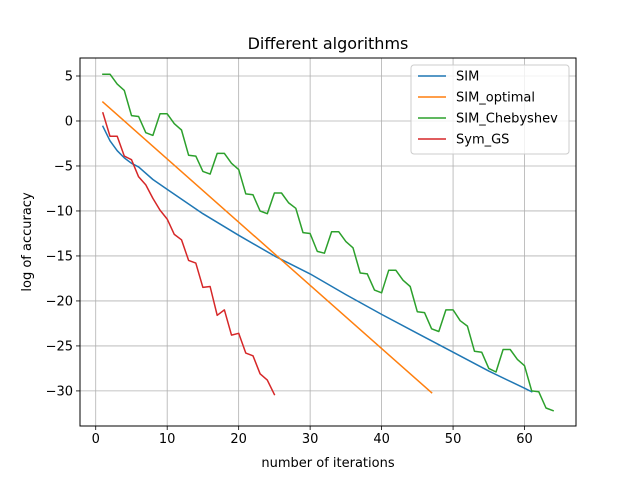 Image resolution: width=640 pixels, height=484 pixels. What do you see at coordinates (328, 43) in the screenshot?
I see `chart-title: Different algorithms` at bounding box center [328, 43].